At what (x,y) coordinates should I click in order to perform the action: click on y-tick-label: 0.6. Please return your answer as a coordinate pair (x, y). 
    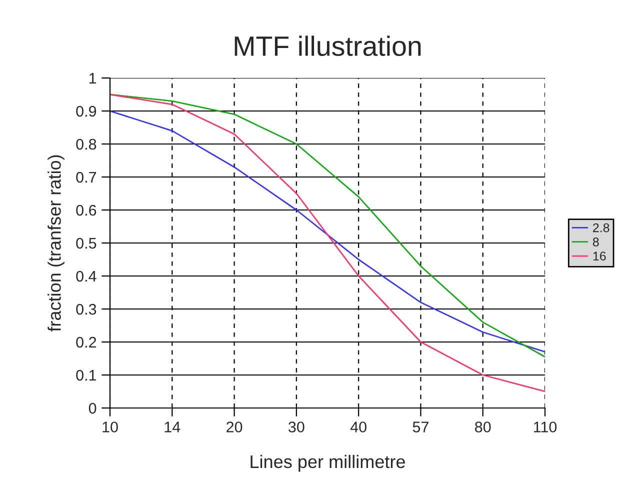
    Looking at the image, I should click on (86, 210).